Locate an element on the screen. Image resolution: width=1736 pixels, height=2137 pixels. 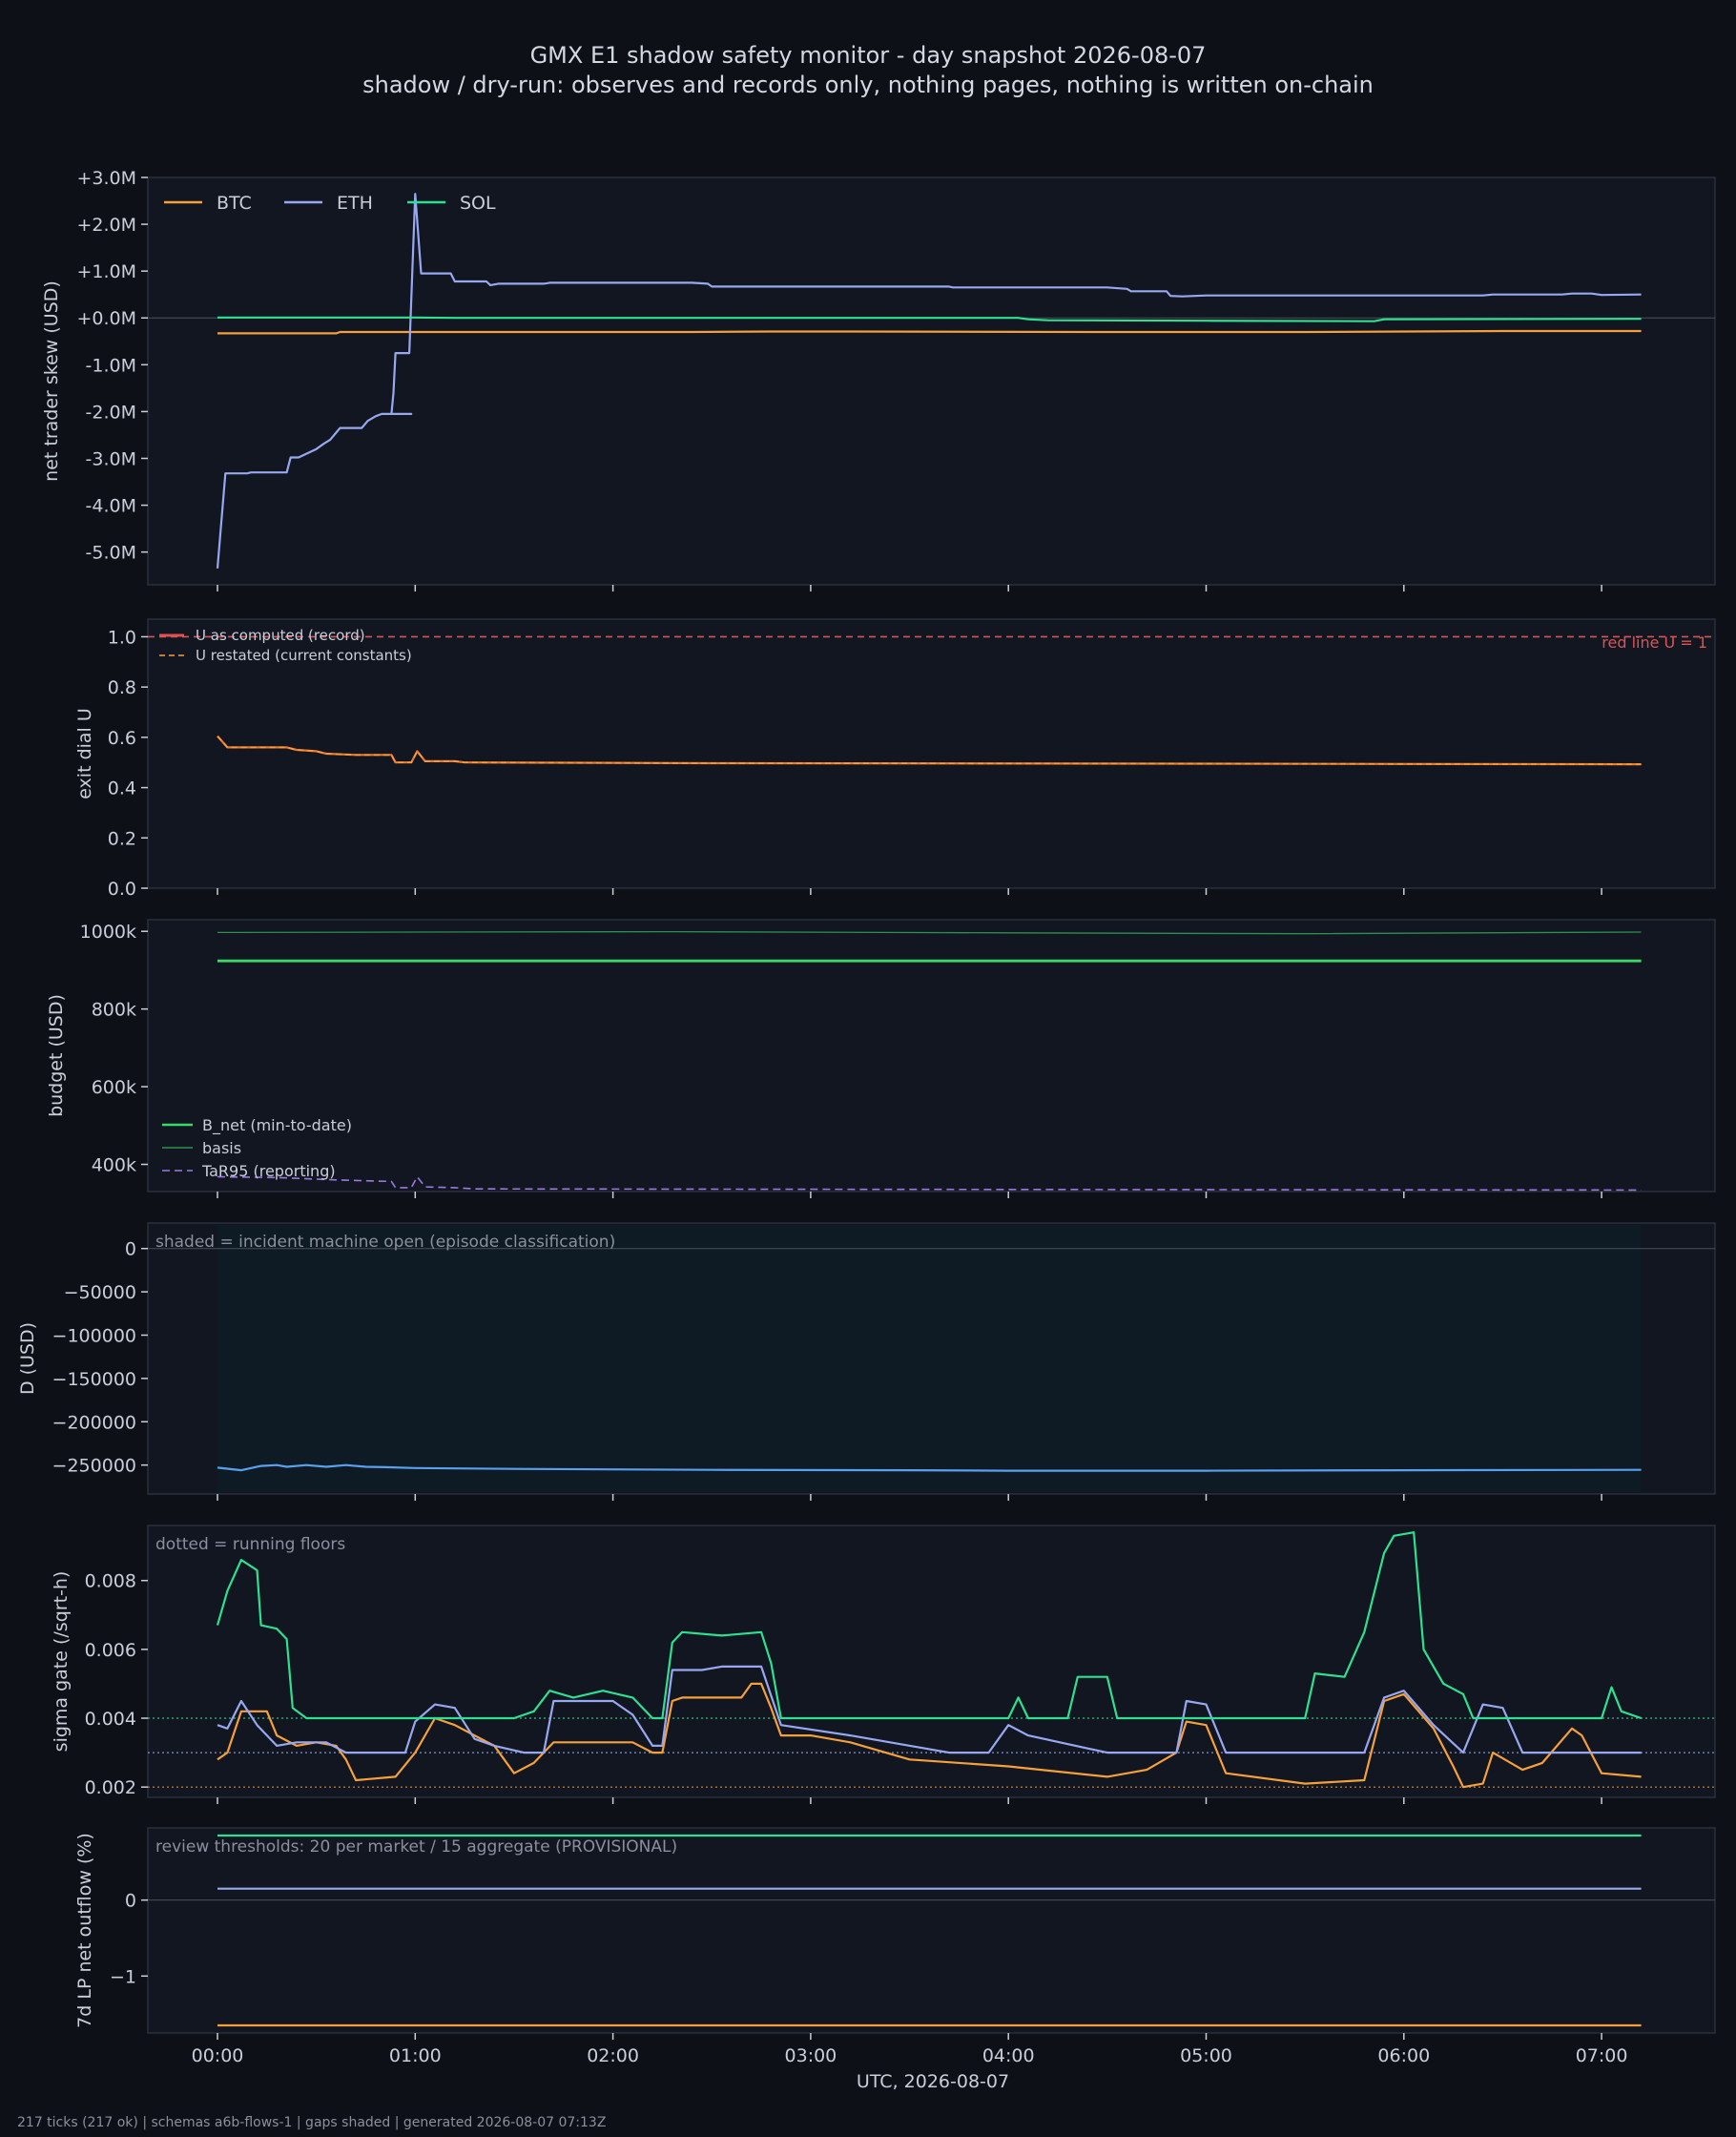
y-tick-label: −200000 is located at coordinates (94, 1422).